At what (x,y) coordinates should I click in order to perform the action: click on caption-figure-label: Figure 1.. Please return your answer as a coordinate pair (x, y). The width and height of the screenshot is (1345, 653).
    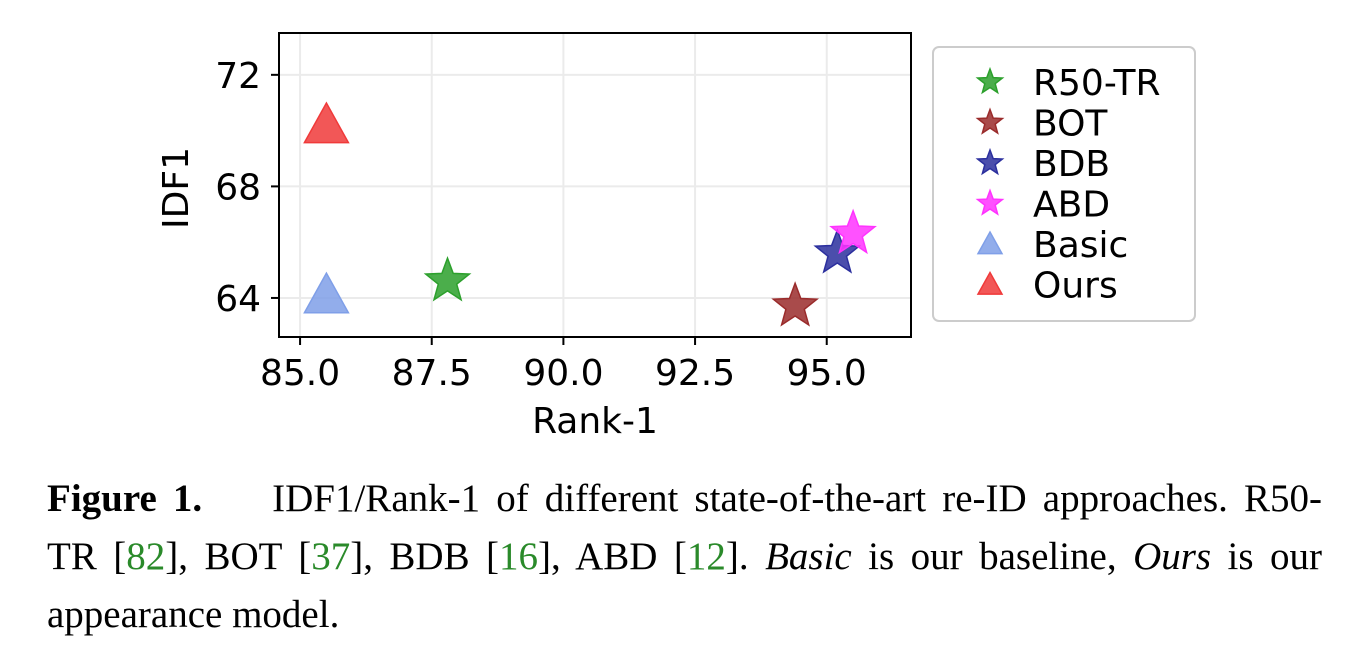
    Looking at the image, I should click on (125, 498).